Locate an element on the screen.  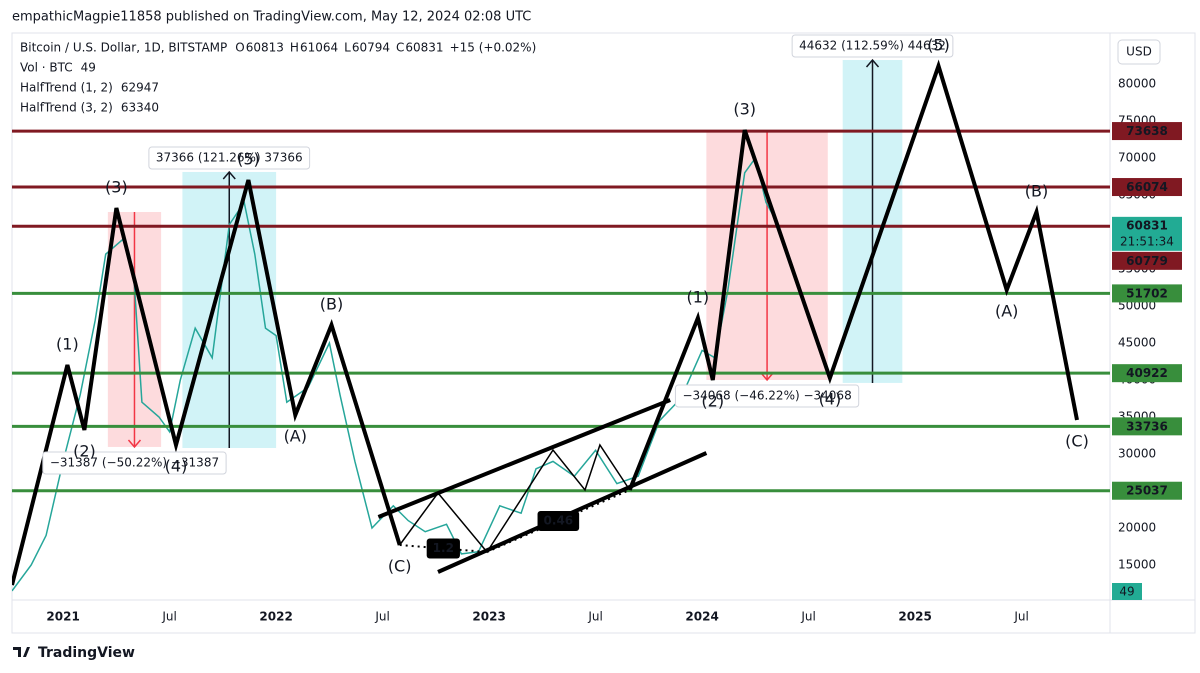
indicator-name: Vol · BTC is located at coordinates (46, 68).